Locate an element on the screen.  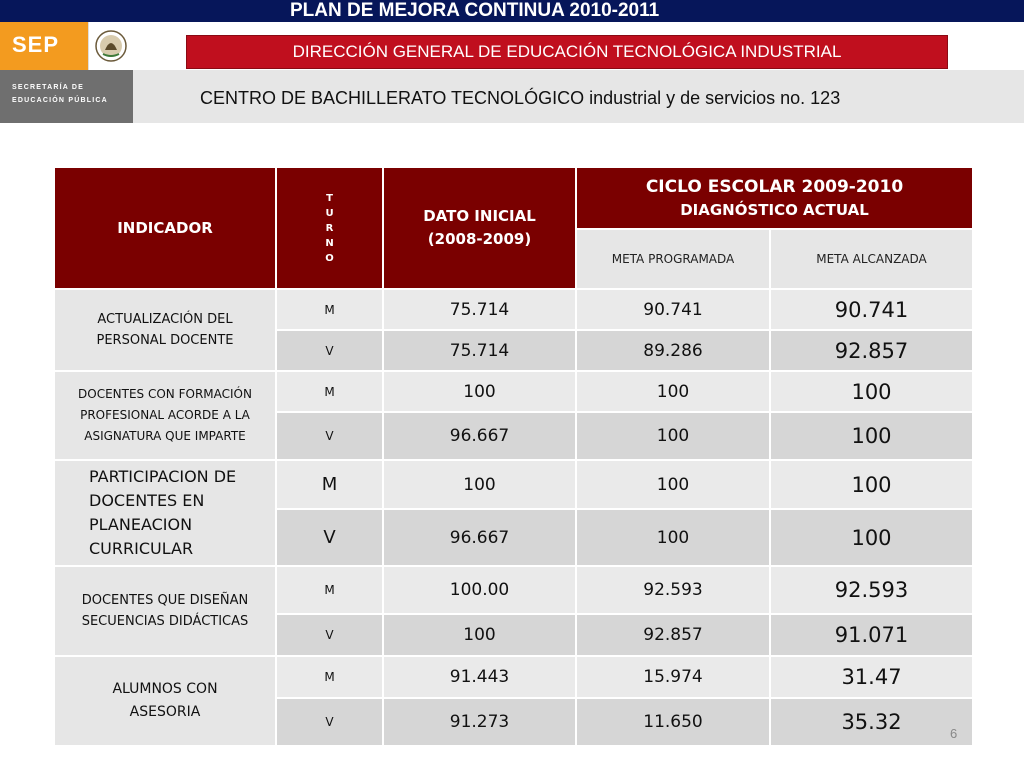
meta-alcanzada-cell: 90.741 is located at coordinates (871, 309).